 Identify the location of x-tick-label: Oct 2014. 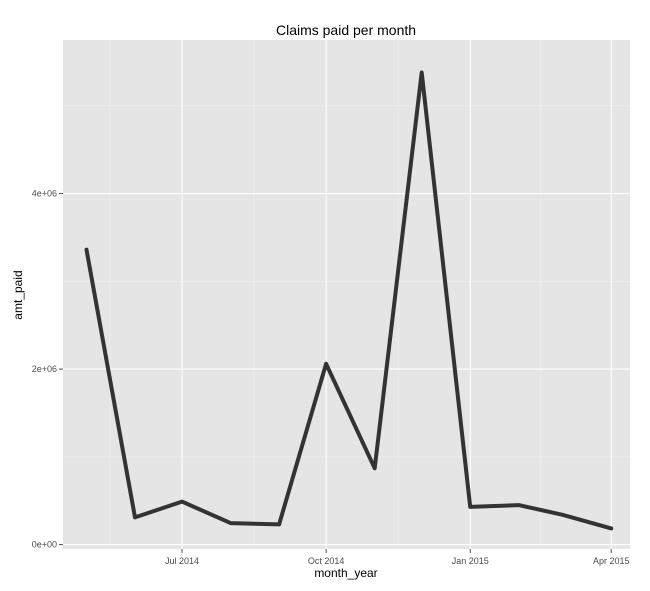
(326, 561).